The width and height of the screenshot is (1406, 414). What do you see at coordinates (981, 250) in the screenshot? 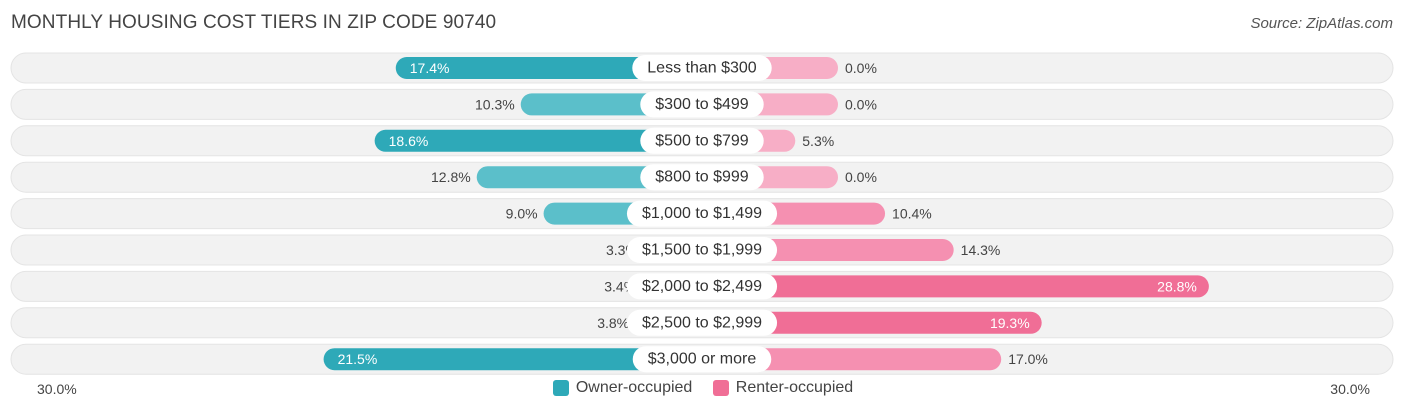
I see `renter-value-label: 14.3%` at bounding box center [981, 250].